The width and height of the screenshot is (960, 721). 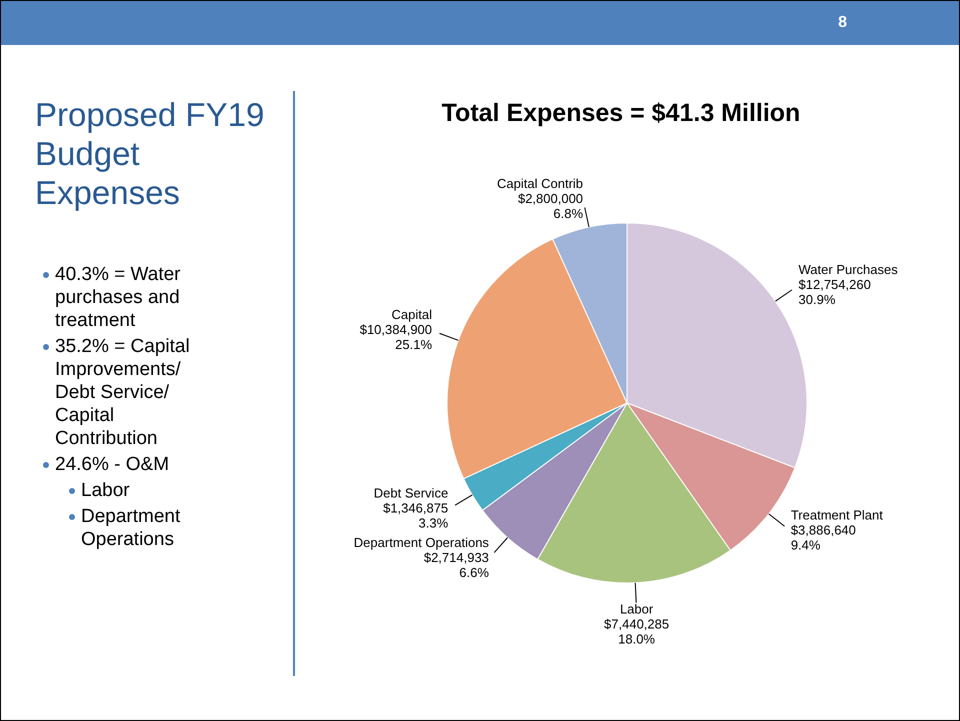 I want to click on text: 24.6% - O&M, so click(x=112, y=464).